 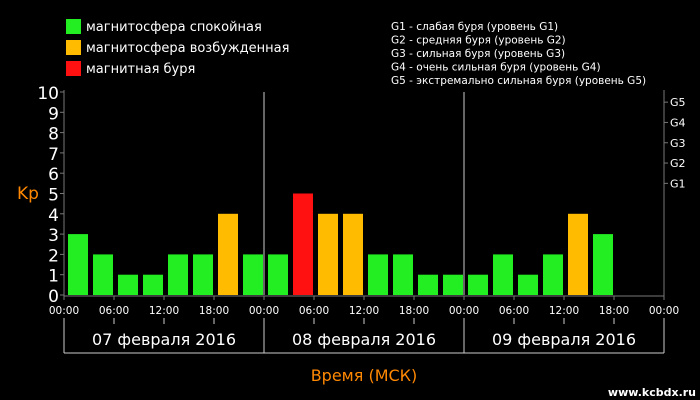 I want to click on y-tick-label-2: 2, so click(x=53, y=256).